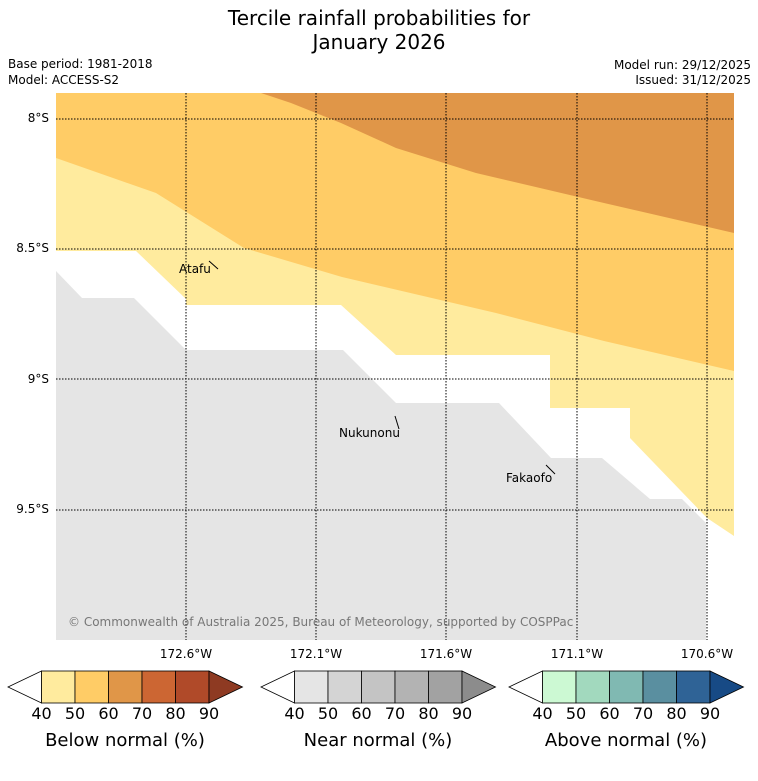 The height and width of the screenshot is (781, 758). Describe the element at coordinates (707, 654) in the screenshot. I see `lon-label-170-6w: 170.6°W` at that location.